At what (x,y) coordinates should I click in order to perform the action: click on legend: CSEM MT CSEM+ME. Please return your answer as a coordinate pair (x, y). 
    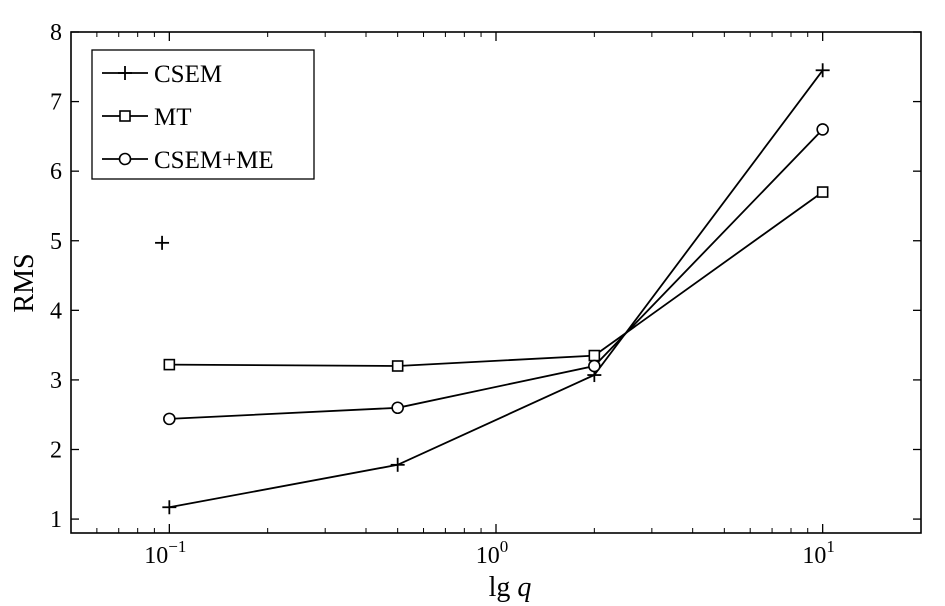
    Looking at the image, I should click on (203, 114).